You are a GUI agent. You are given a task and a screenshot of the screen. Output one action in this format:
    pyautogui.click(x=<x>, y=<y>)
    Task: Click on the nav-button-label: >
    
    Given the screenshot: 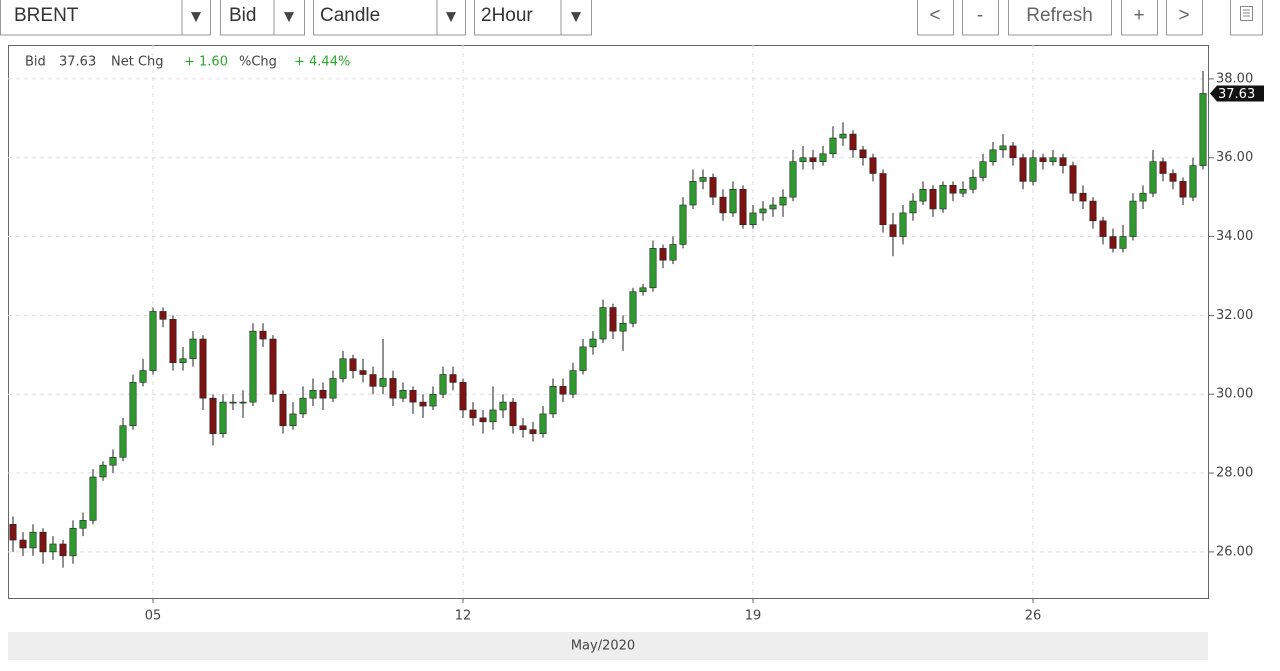 What is the action you would take?
    pyautogui.click(x=1183, y=15)
    